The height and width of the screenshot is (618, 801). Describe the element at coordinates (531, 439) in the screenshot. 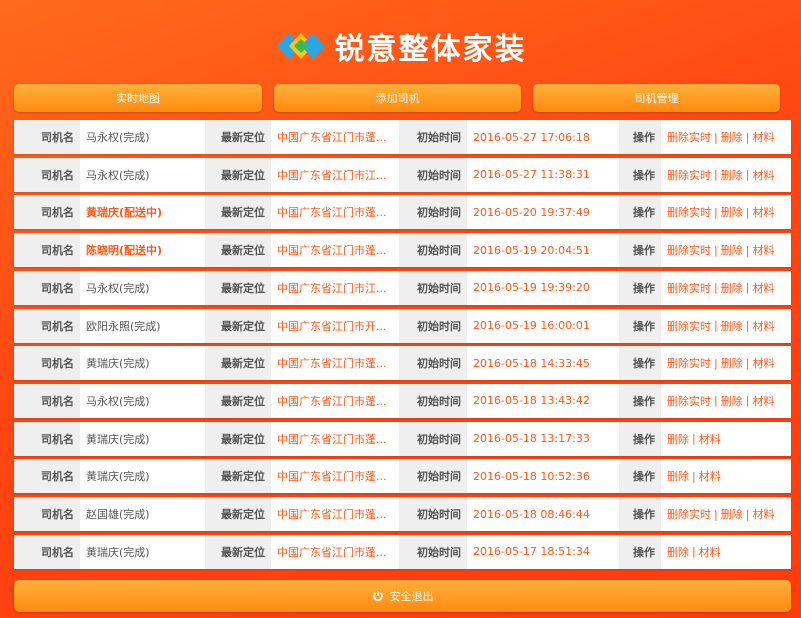

I see `time: 2016-05-18 13:17:33` at that location.